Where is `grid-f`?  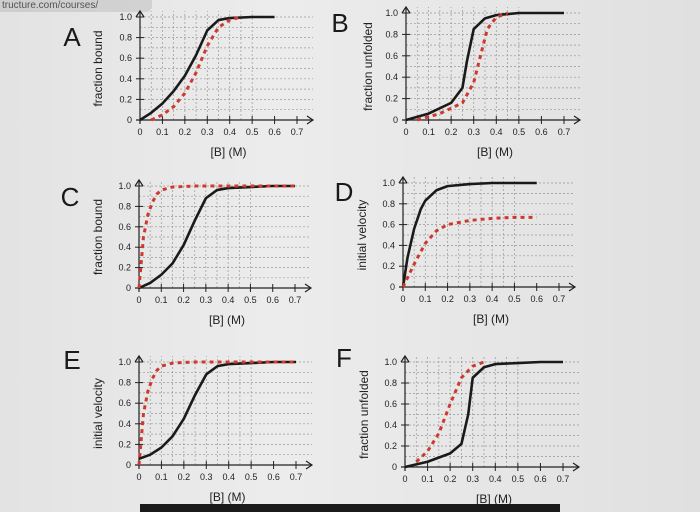
grid-f is located at coordinates (492, 411).